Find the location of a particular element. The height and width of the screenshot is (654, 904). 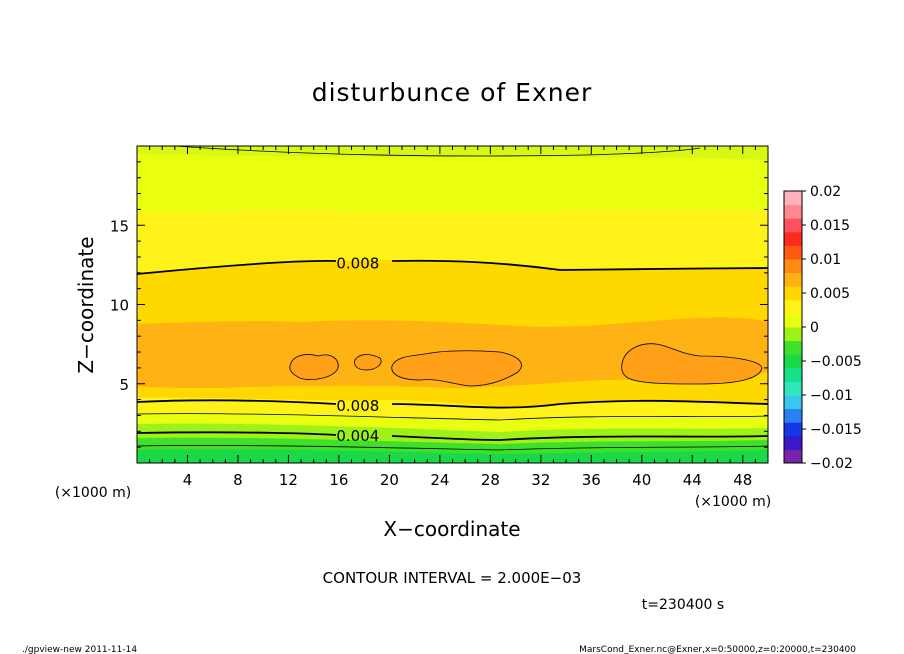

x-tick-label: 12 is located at coordinates (288, 480).